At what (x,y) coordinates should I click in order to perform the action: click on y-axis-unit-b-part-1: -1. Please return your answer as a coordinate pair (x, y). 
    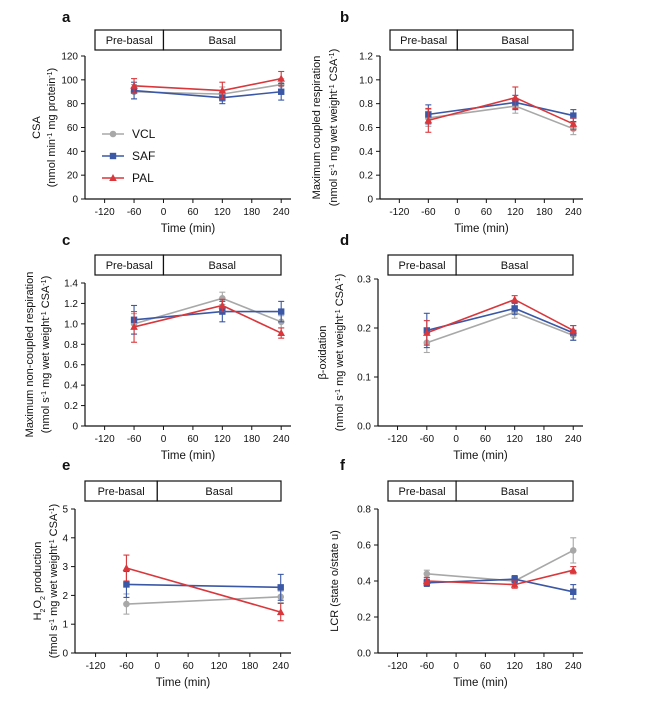
    Looking at the image, I should click on (332, 167).